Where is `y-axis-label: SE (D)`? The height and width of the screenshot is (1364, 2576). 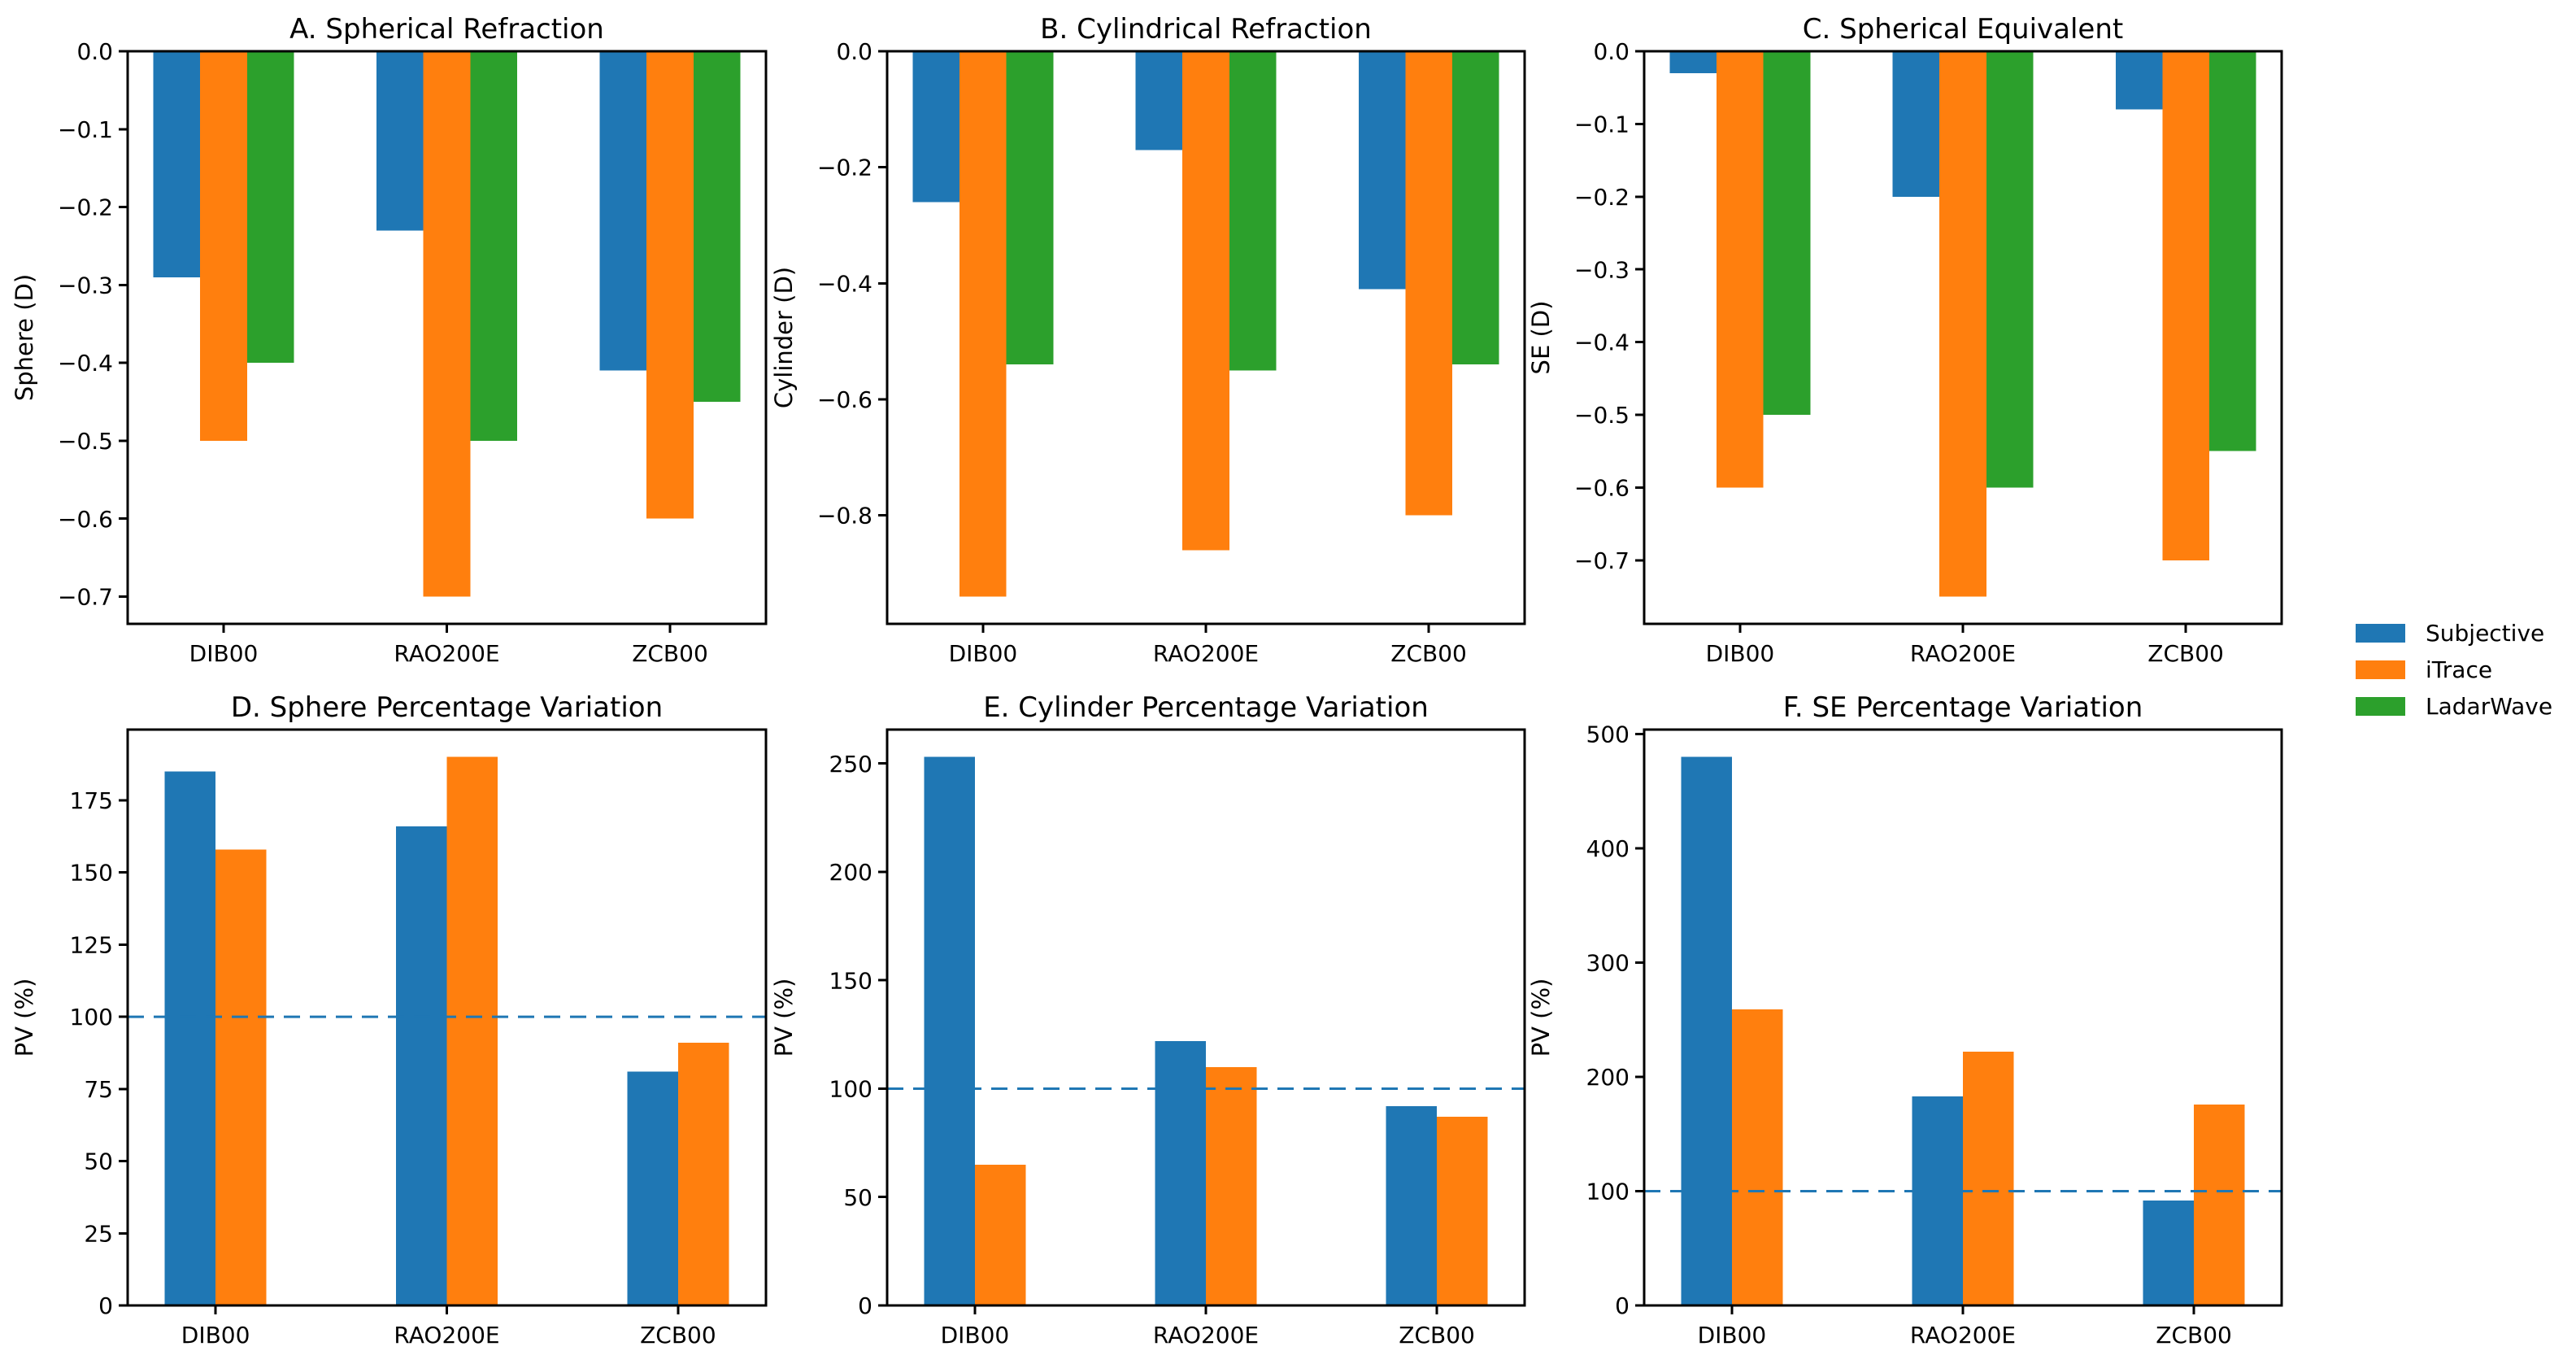
y-axis-label: SE (D) is located at coordinates (1541, 338).